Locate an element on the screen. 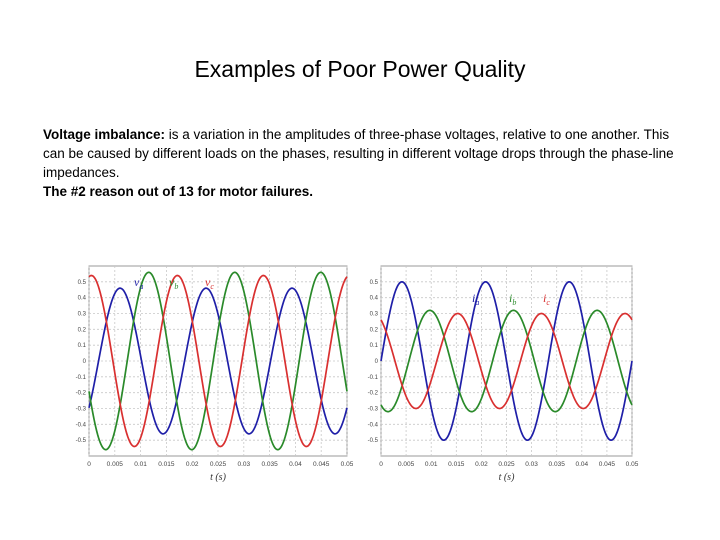 This screenshot has height=540, width=720. series-line-vb is located at coordinates (218, 361).